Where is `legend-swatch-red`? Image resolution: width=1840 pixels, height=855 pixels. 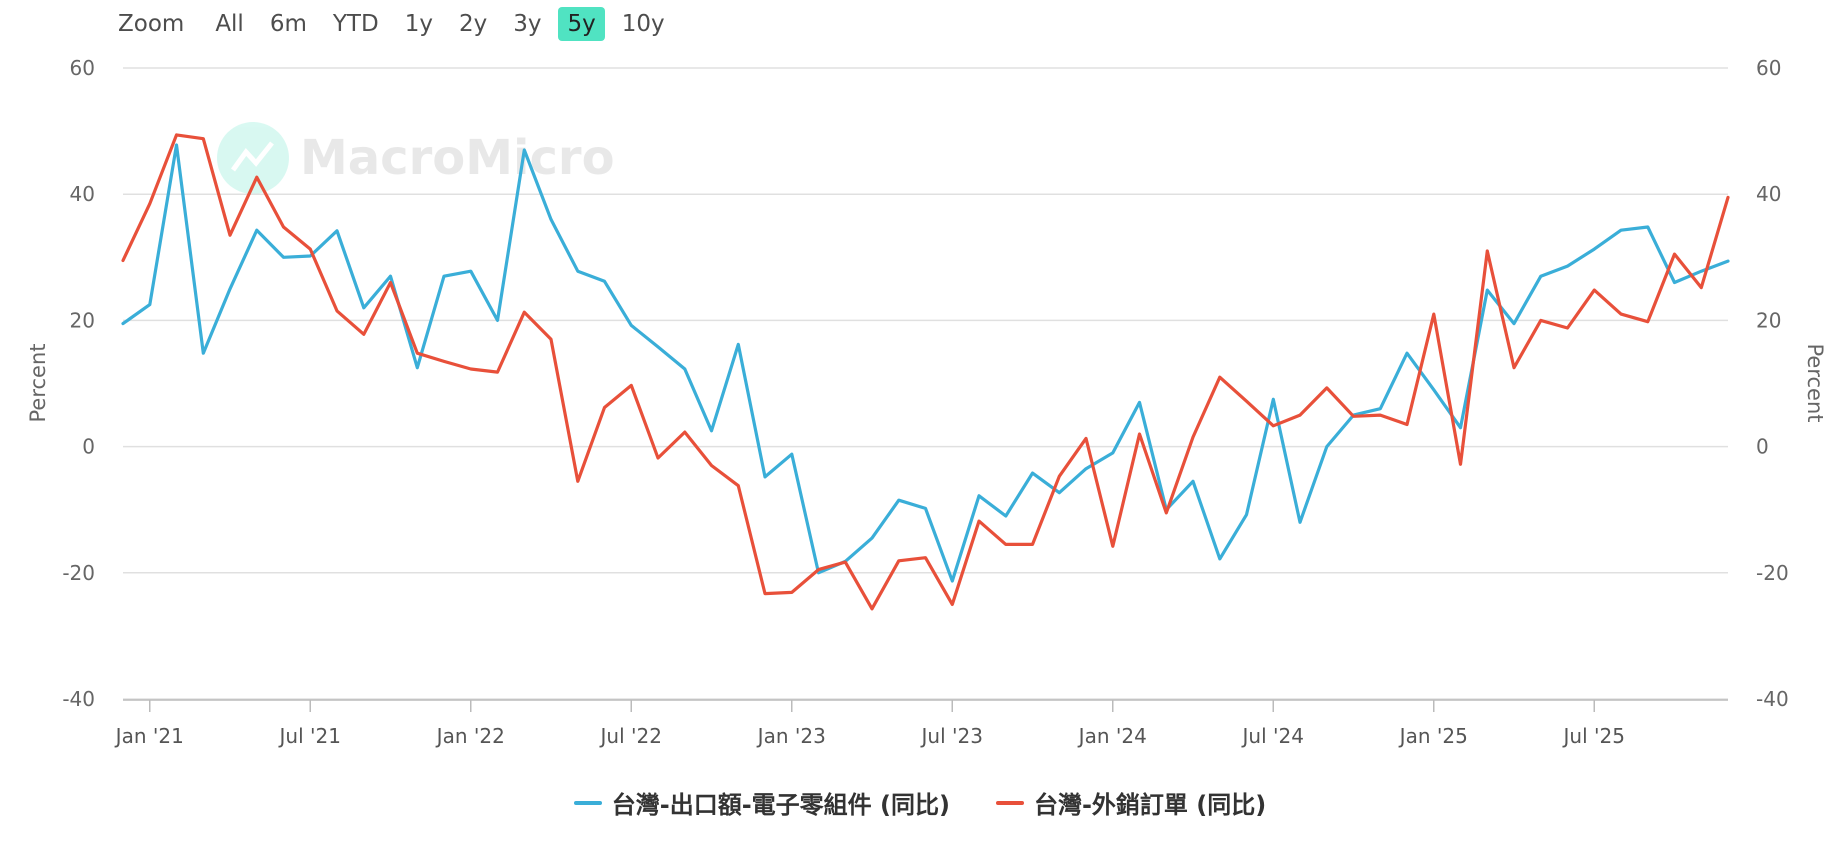
legend-swatch-red is located at coordinates (1009, 802).